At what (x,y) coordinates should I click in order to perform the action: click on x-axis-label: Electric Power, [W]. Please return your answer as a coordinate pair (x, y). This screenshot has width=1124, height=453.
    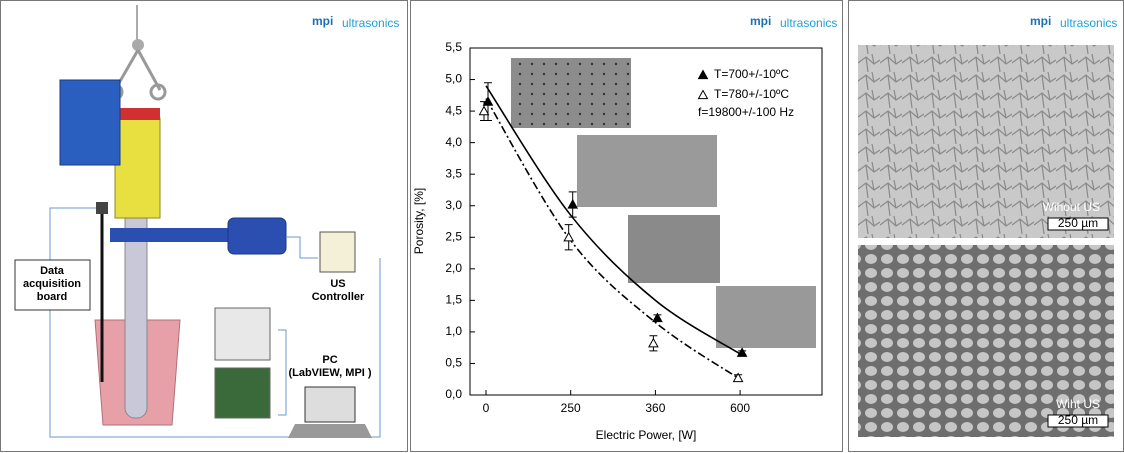
    Looking at the image, I should click on (646, 435).